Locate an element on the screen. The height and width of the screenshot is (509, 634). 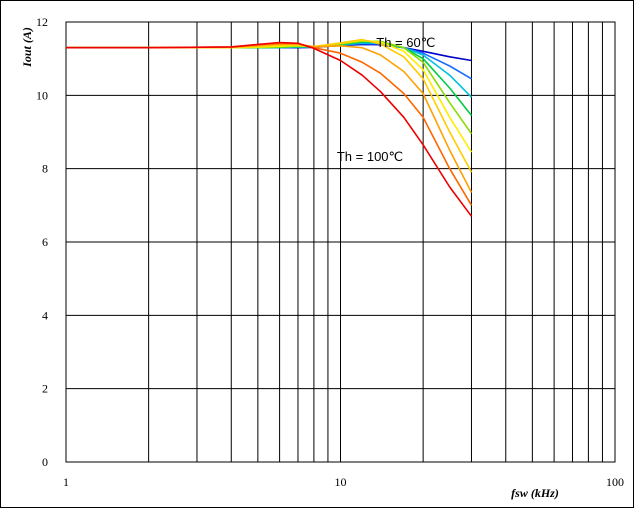
y-tick-label: 12 is located at coordinates (42, 22).